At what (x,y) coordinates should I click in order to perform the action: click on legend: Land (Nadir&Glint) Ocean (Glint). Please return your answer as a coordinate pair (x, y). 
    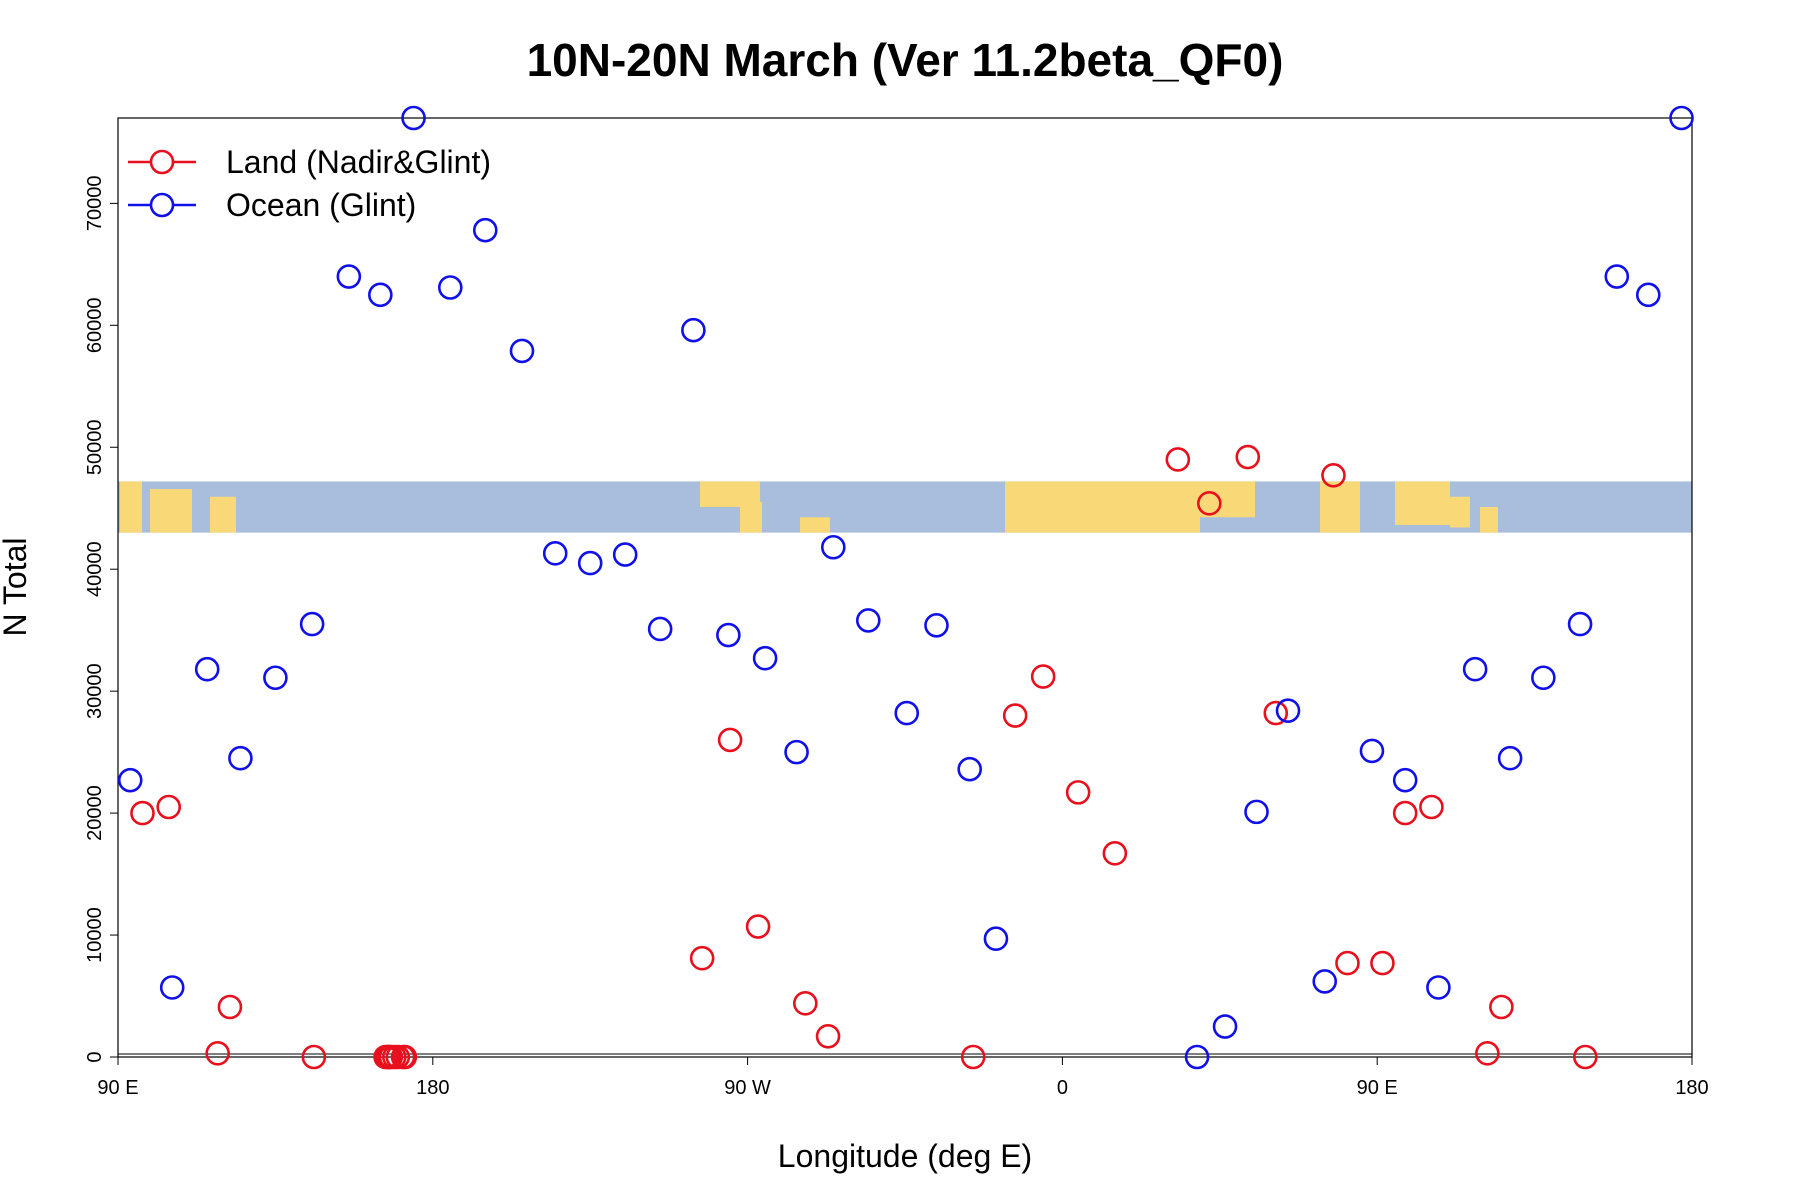
    Looking at the image, I should click on (309, 183).